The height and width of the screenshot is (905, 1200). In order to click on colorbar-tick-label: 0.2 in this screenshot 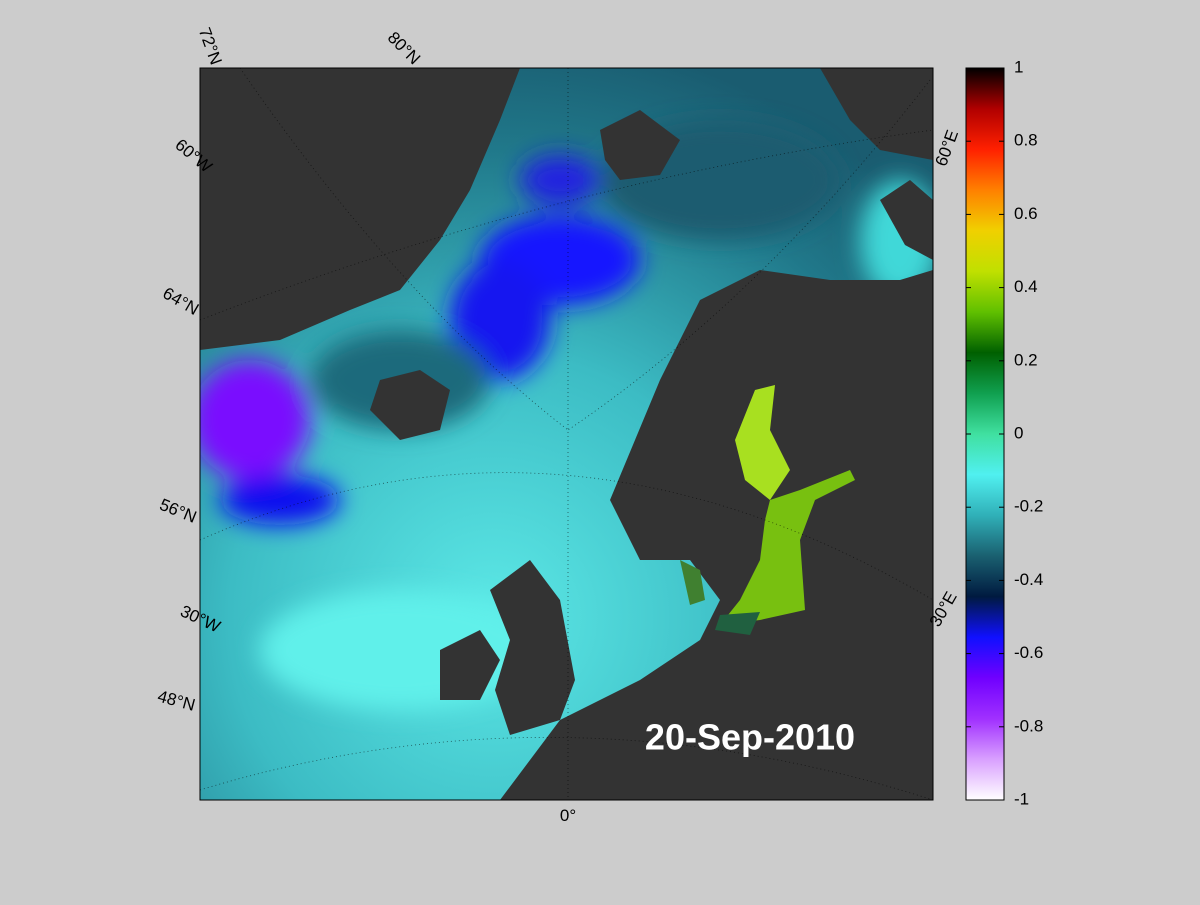, I will do `click(1026, 359)`.